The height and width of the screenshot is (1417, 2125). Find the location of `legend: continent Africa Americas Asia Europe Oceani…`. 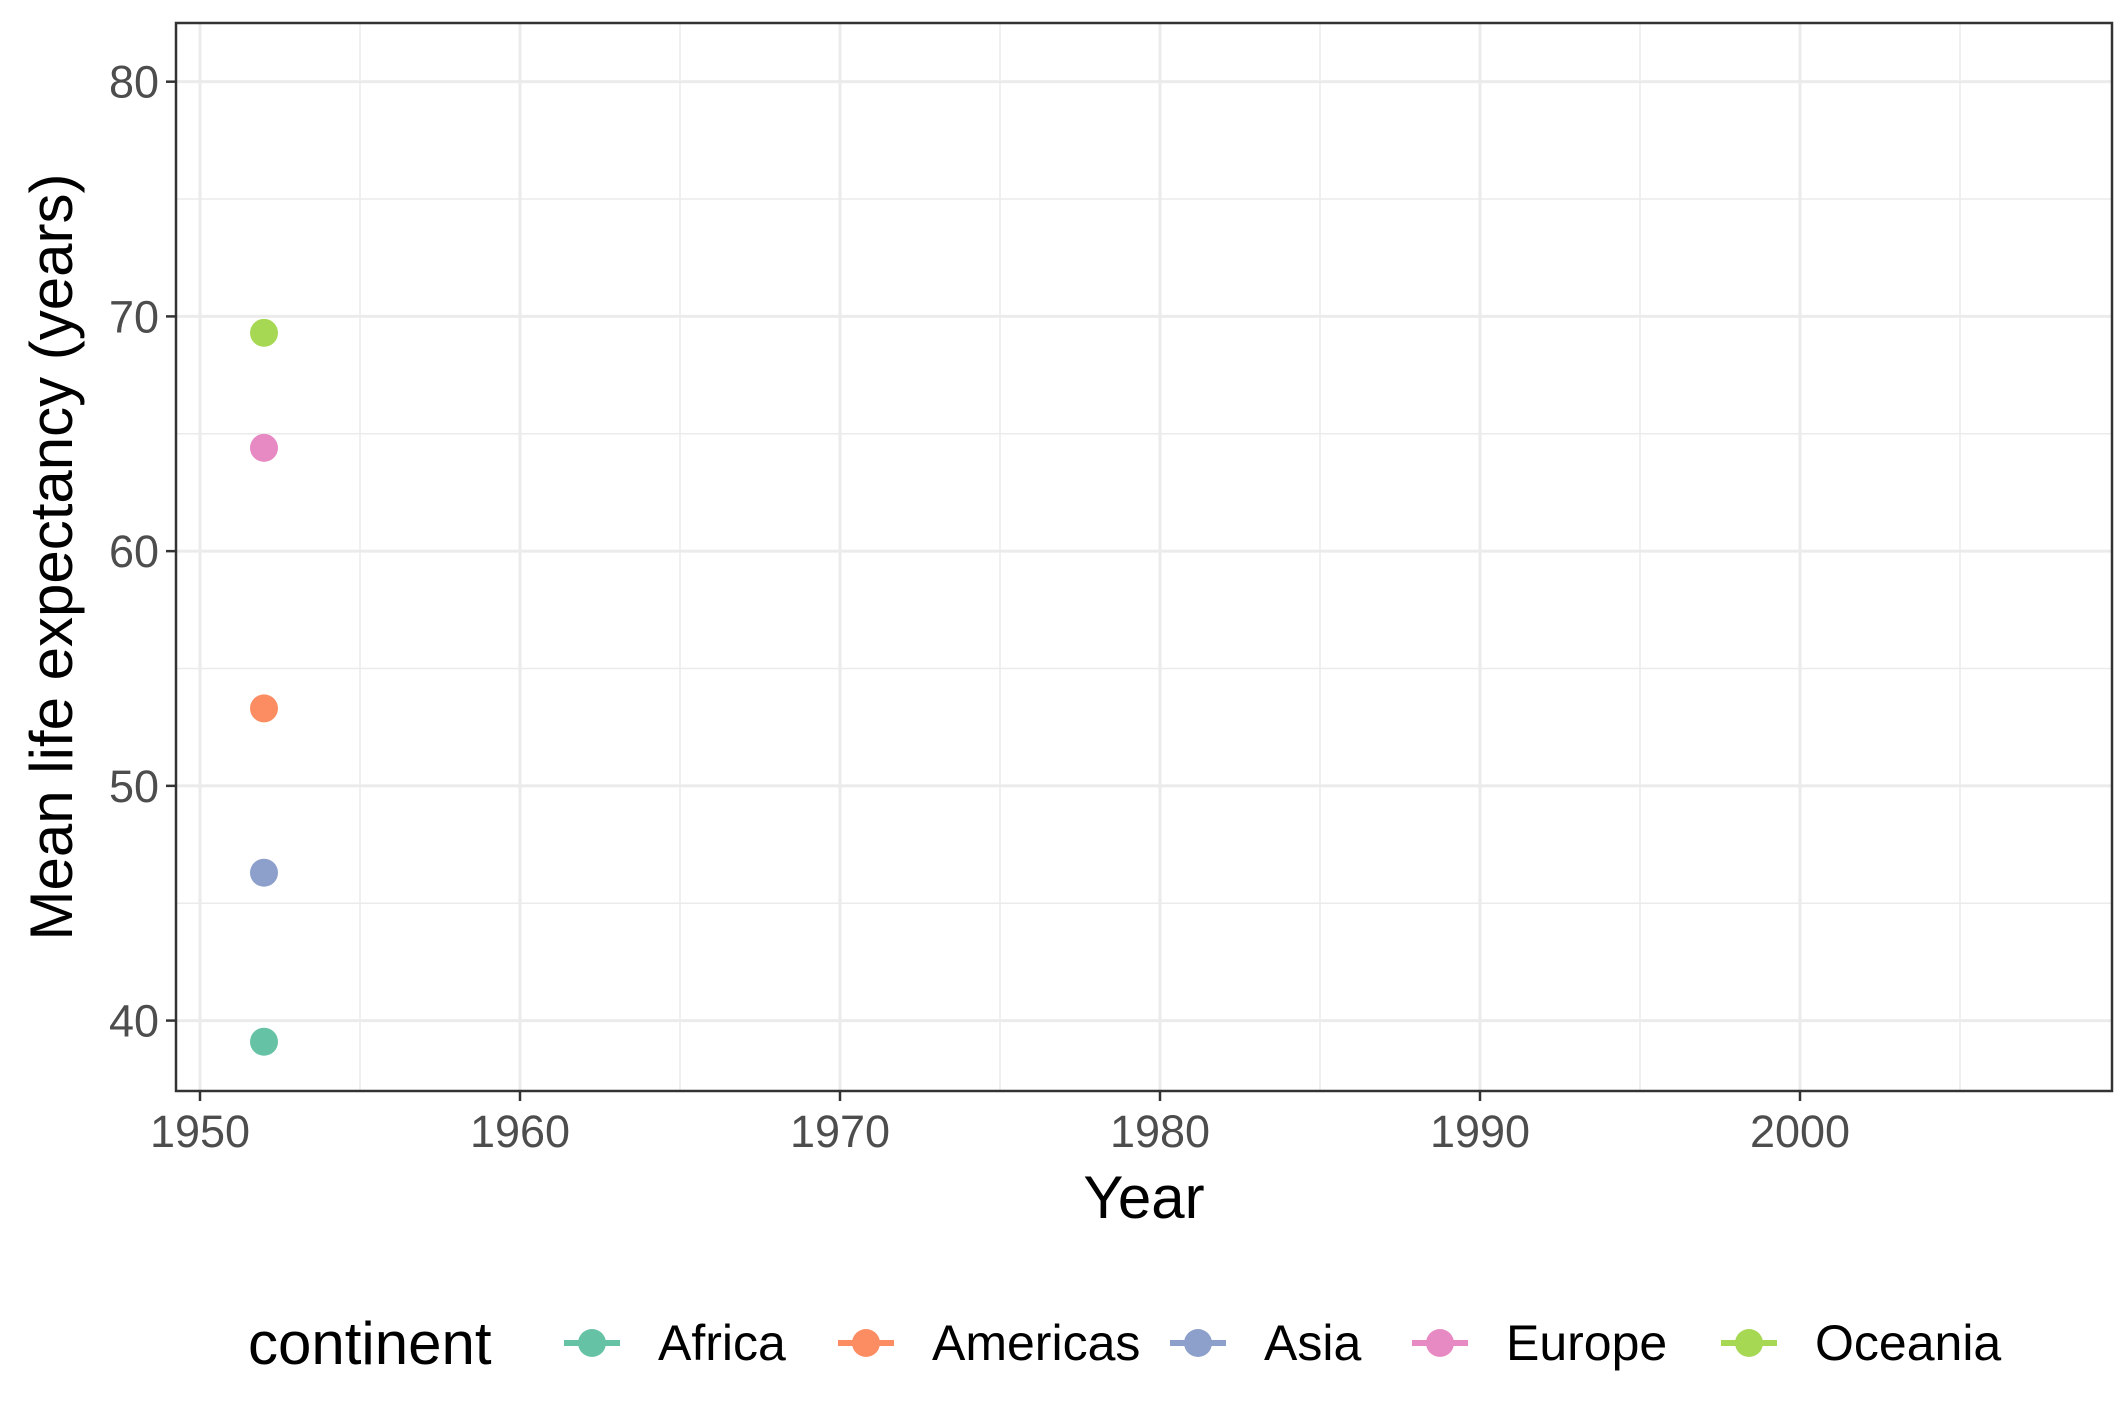

legend: continent Africa Americas Asia Europe Oceani… is located at coordinates (1124, 1343).